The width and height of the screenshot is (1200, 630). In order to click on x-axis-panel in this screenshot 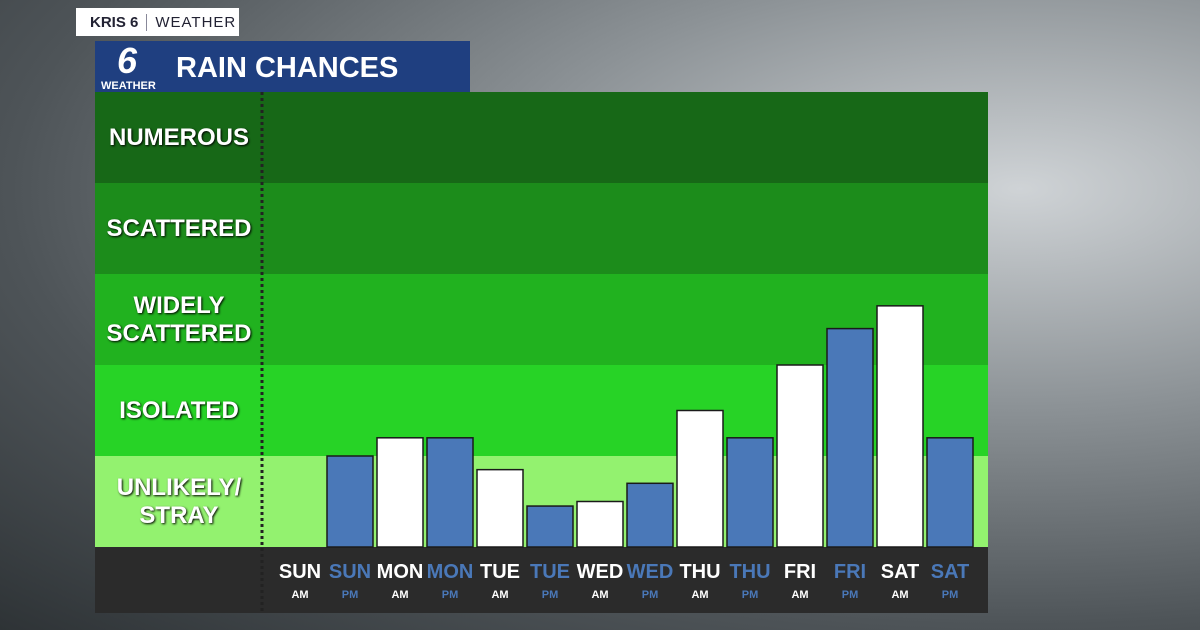, I will do `click(541, 580)`.